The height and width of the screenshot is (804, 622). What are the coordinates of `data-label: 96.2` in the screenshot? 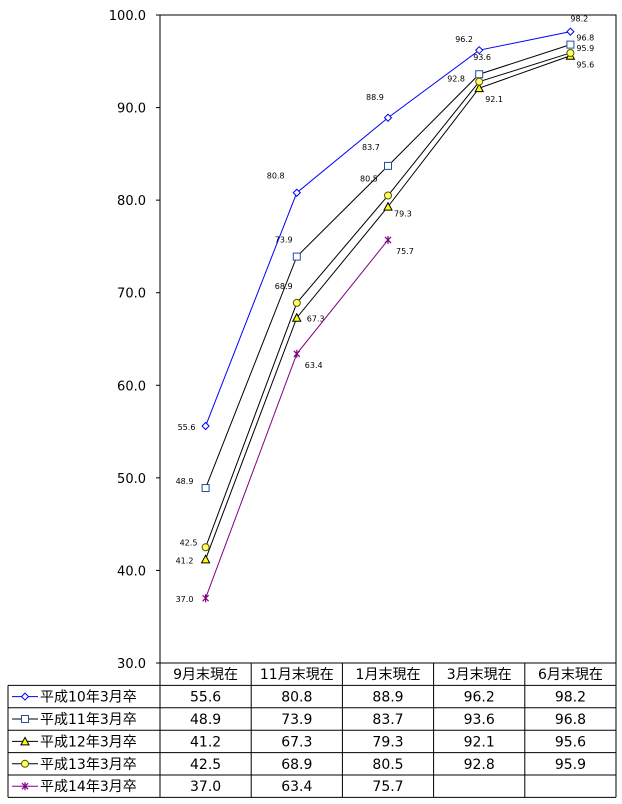 It's located at (464, 39).